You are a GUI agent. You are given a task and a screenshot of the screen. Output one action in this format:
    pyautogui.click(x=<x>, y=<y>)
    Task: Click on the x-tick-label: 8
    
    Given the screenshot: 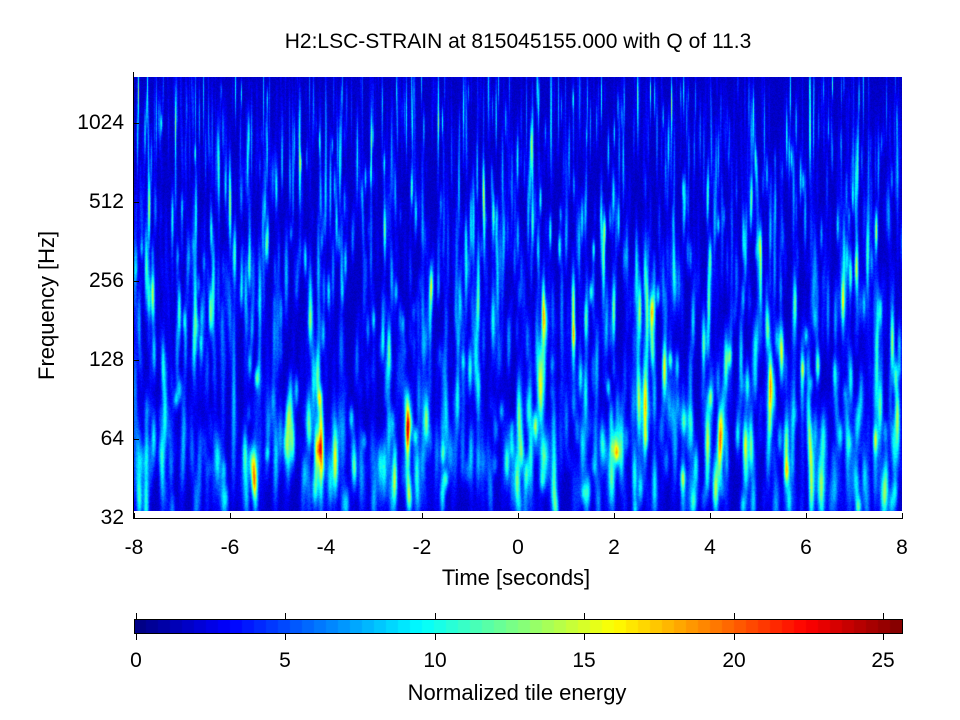 What is the action you would take?
    pyautogui.click(x=902, y=547)
    